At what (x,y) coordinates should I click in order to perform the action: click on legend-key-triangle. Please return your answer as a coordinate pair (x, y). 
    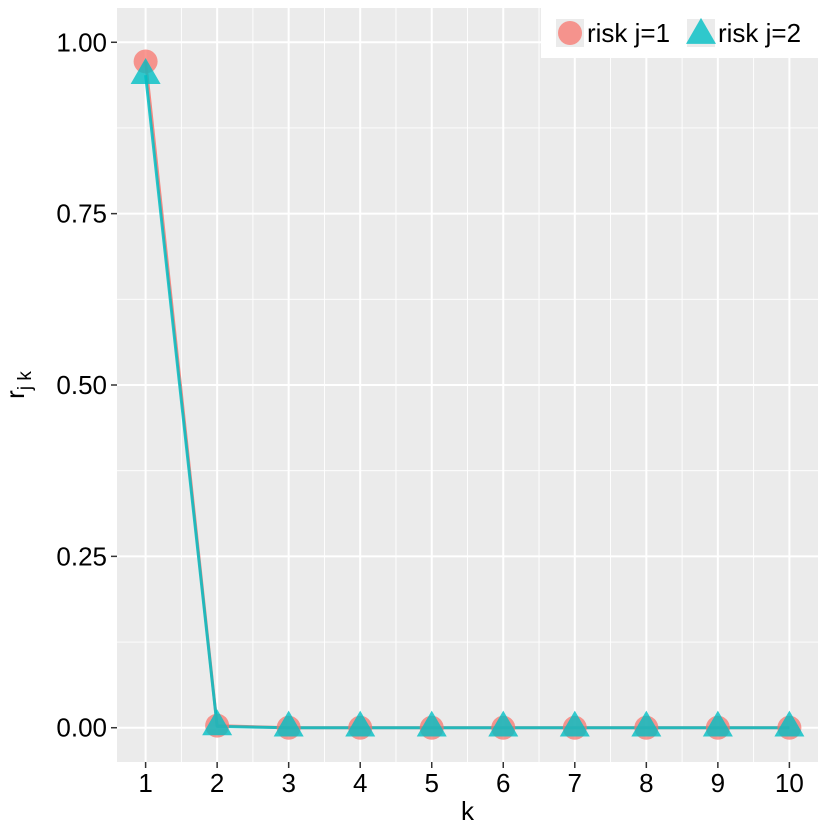
    Looking at the image, I should click on (701, 30).